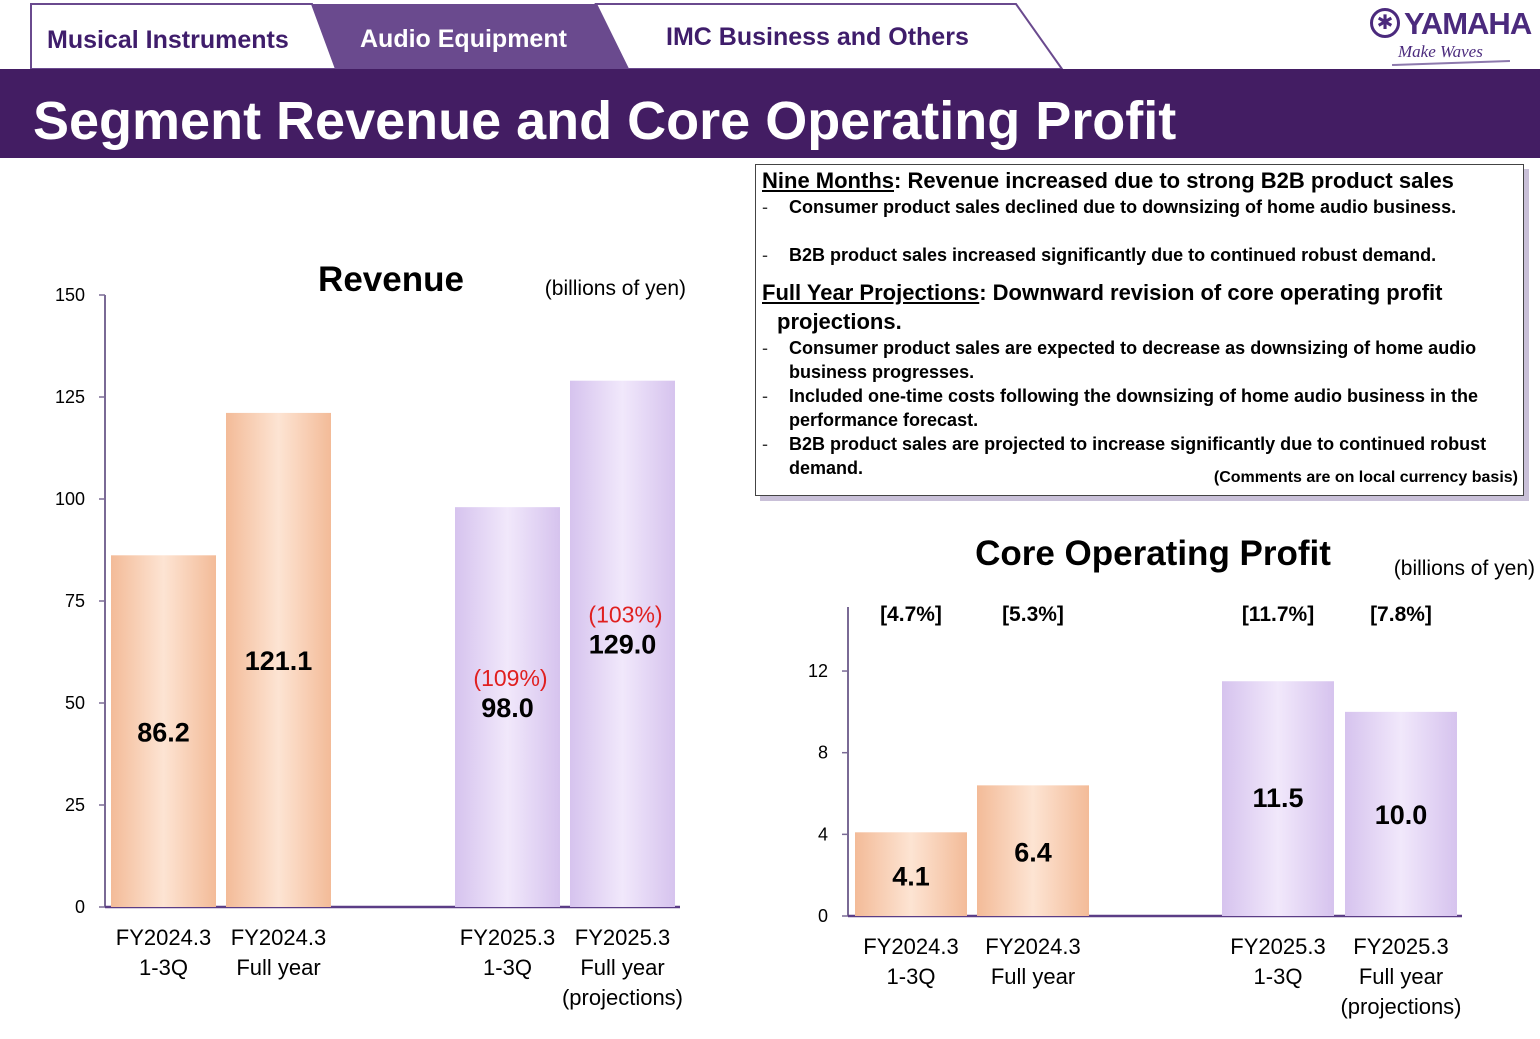 The image size is (1540, 1039). What do you see at coordinates (1385, 23) in the screenshot?
I see `tuning-fork-icon: ✱` at bounding box center [1385, 23].